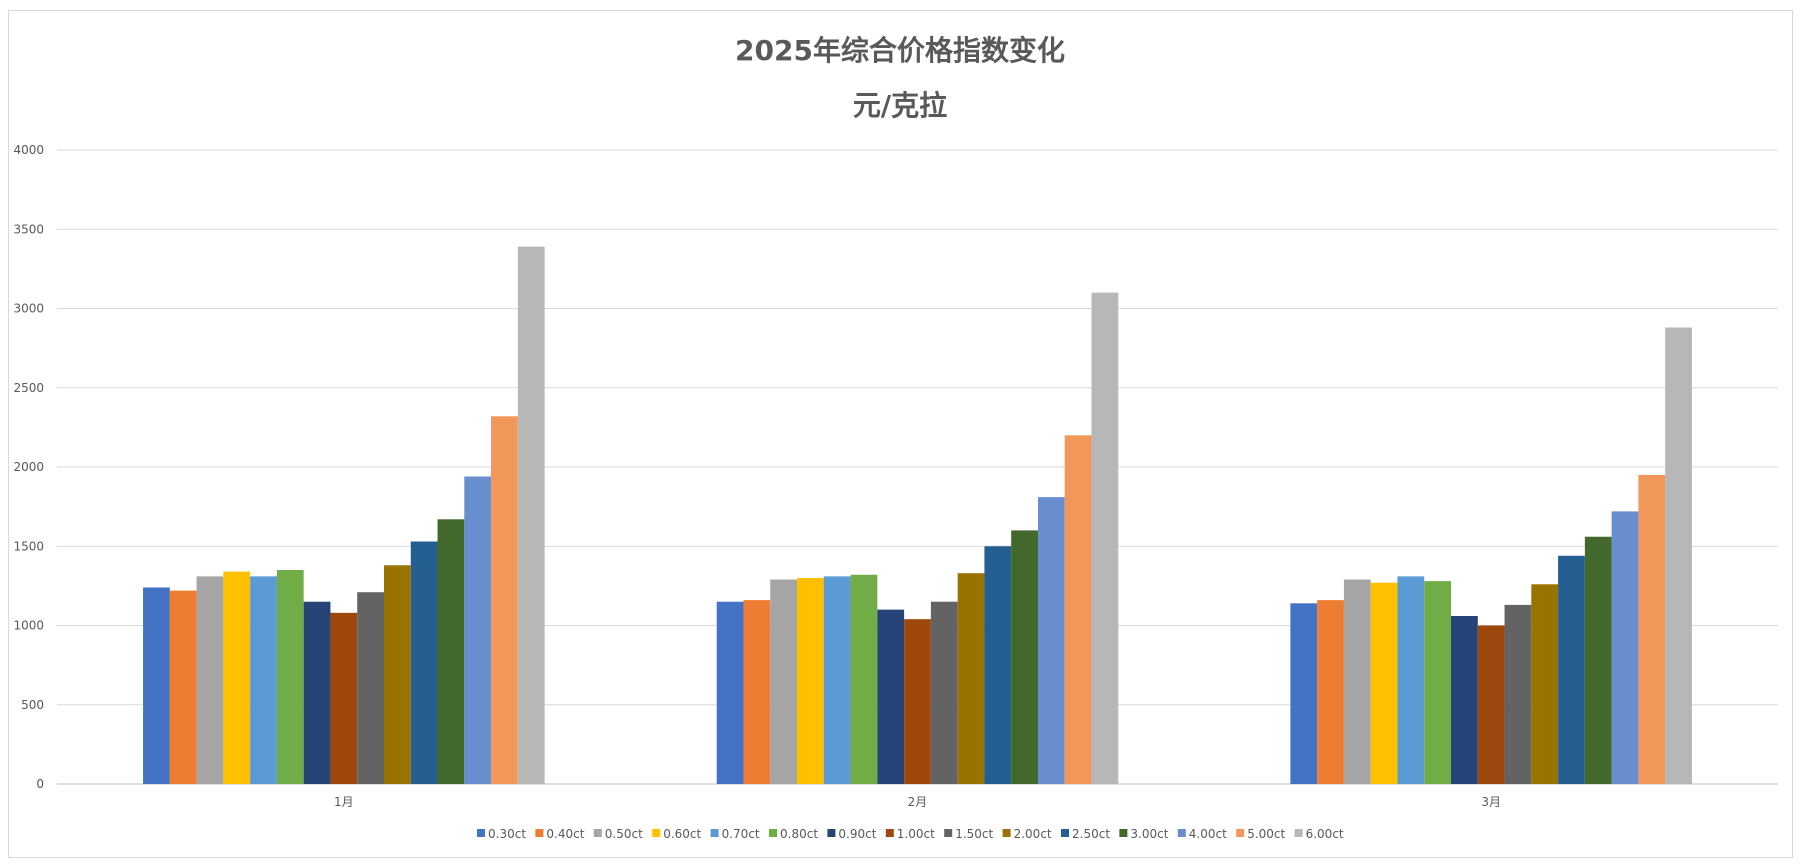  I want to click on legend-label: 4.00ct, so click(1208, 834).